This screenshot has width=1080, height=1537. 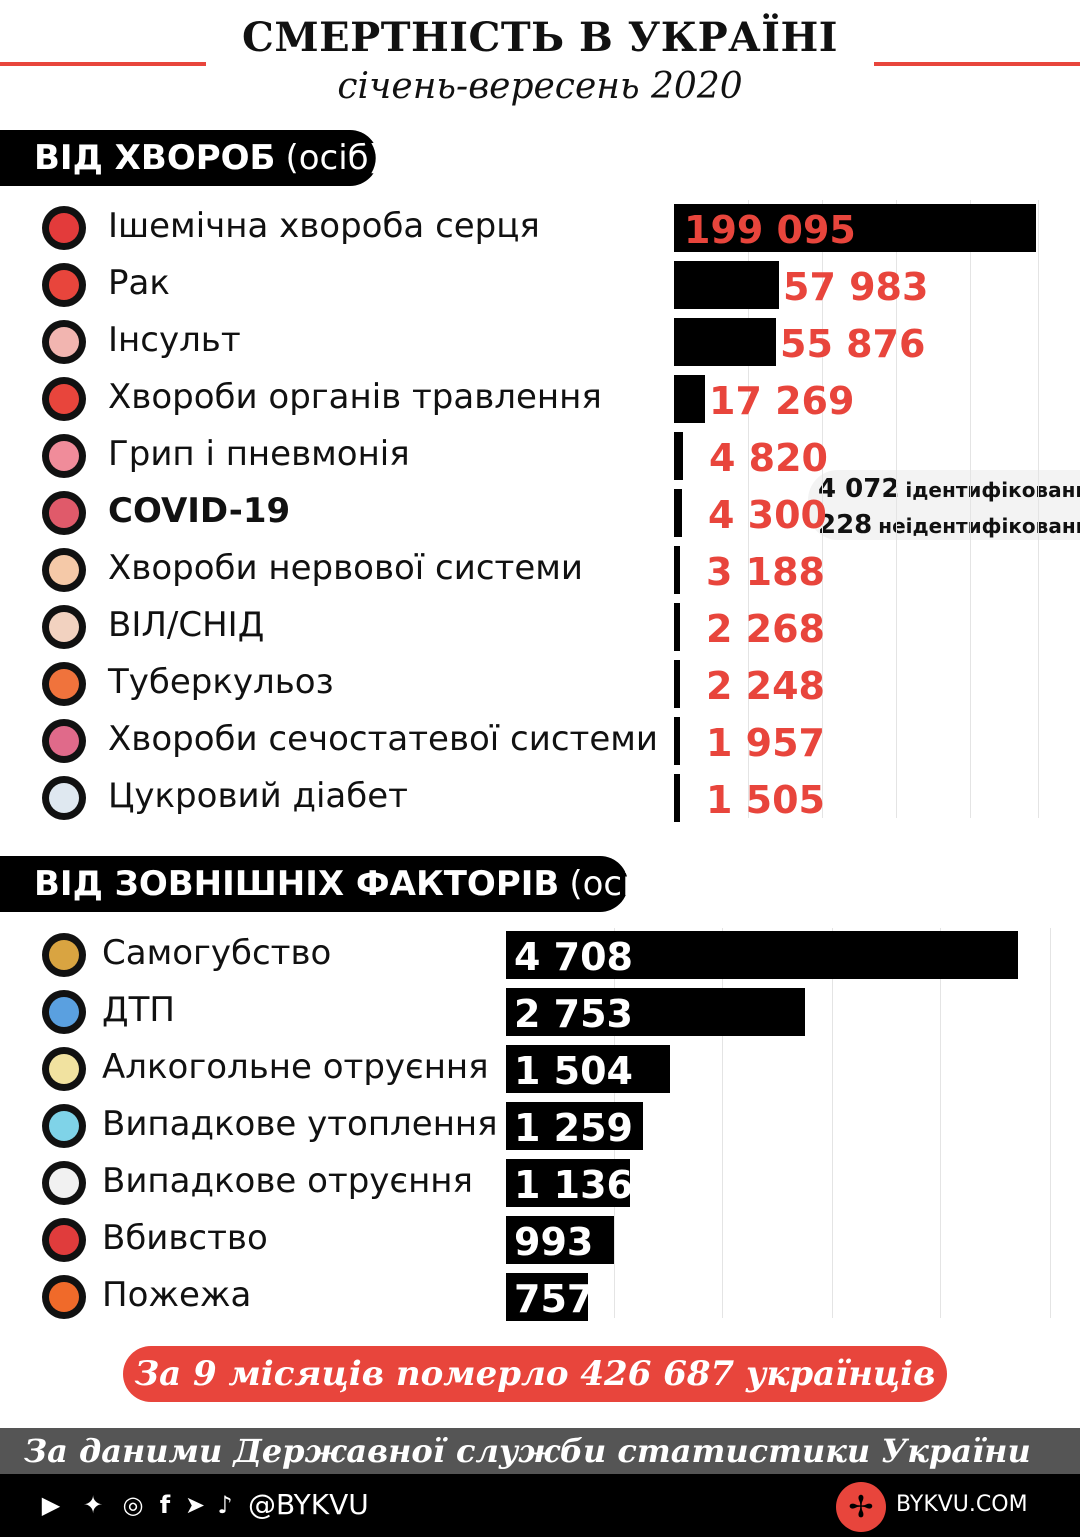 I want to click on ribbon-hand-icon, so click(x=64, y=627).